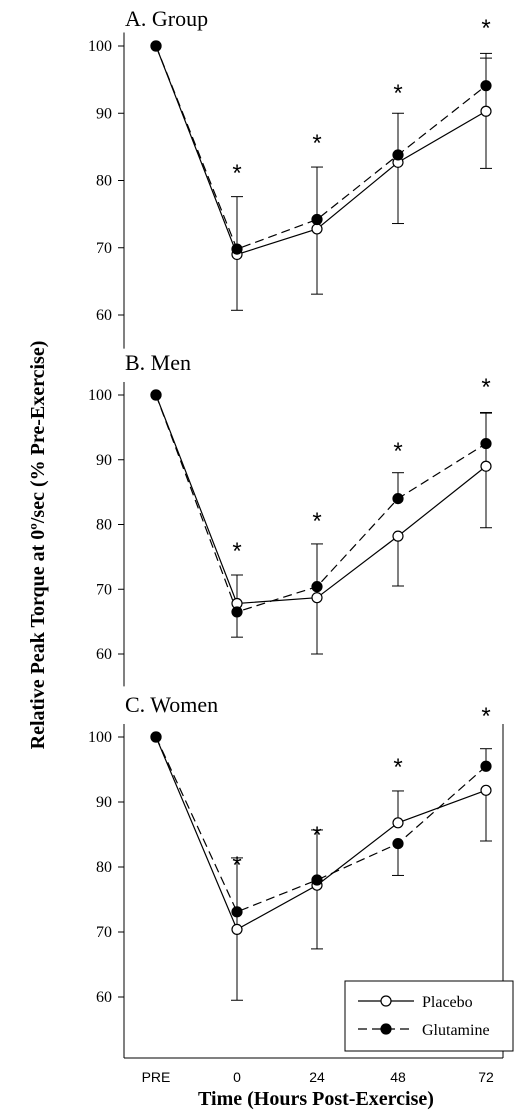 The image size is (522, 1118). I want to click on x-axis-title: Time (Hours Post-Exercise), so click(316, 1099).